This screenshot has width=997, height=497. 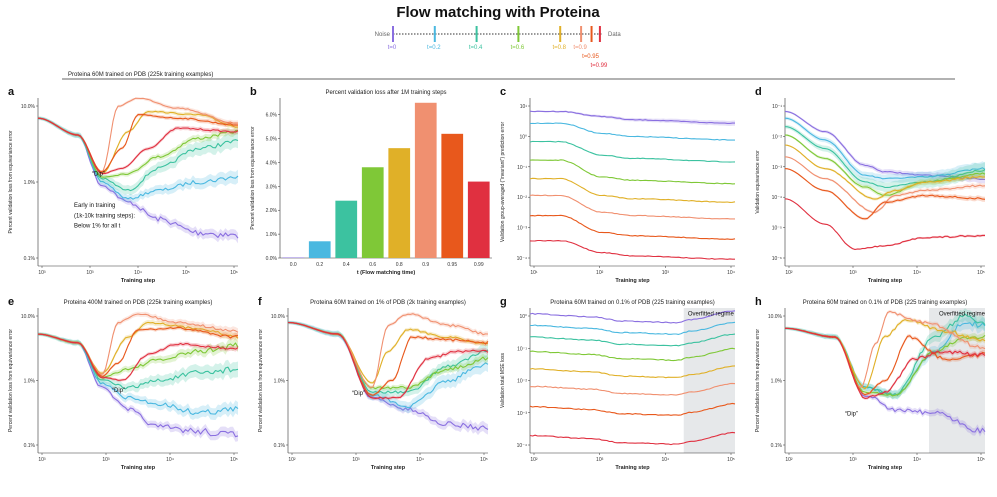 What do you see at coordinates (386, 273) in the screenshot?
I see `x-axis-label: t (Flow matching time)` at bounding box center [386, 273].